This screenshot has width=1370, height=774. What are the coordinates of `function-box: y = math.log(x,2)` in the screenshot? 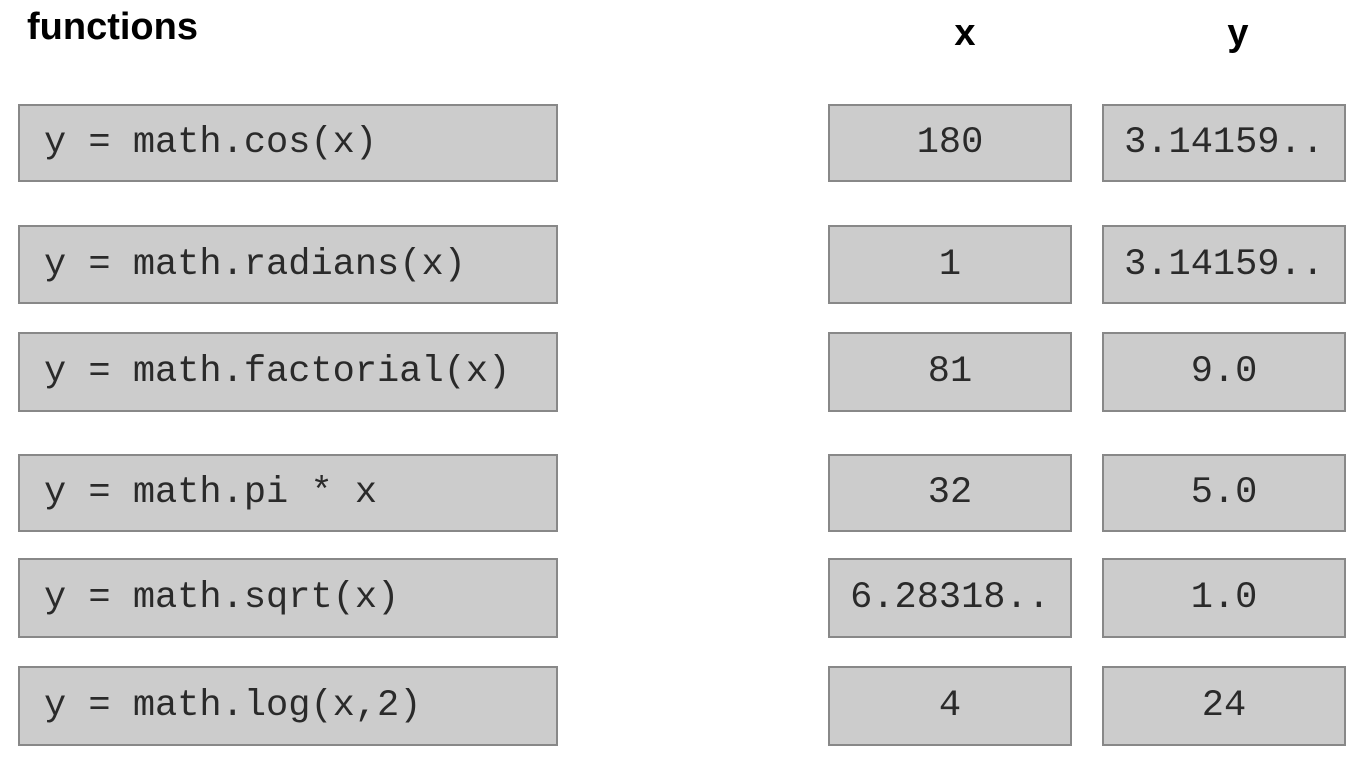 It's located at (288, 706).